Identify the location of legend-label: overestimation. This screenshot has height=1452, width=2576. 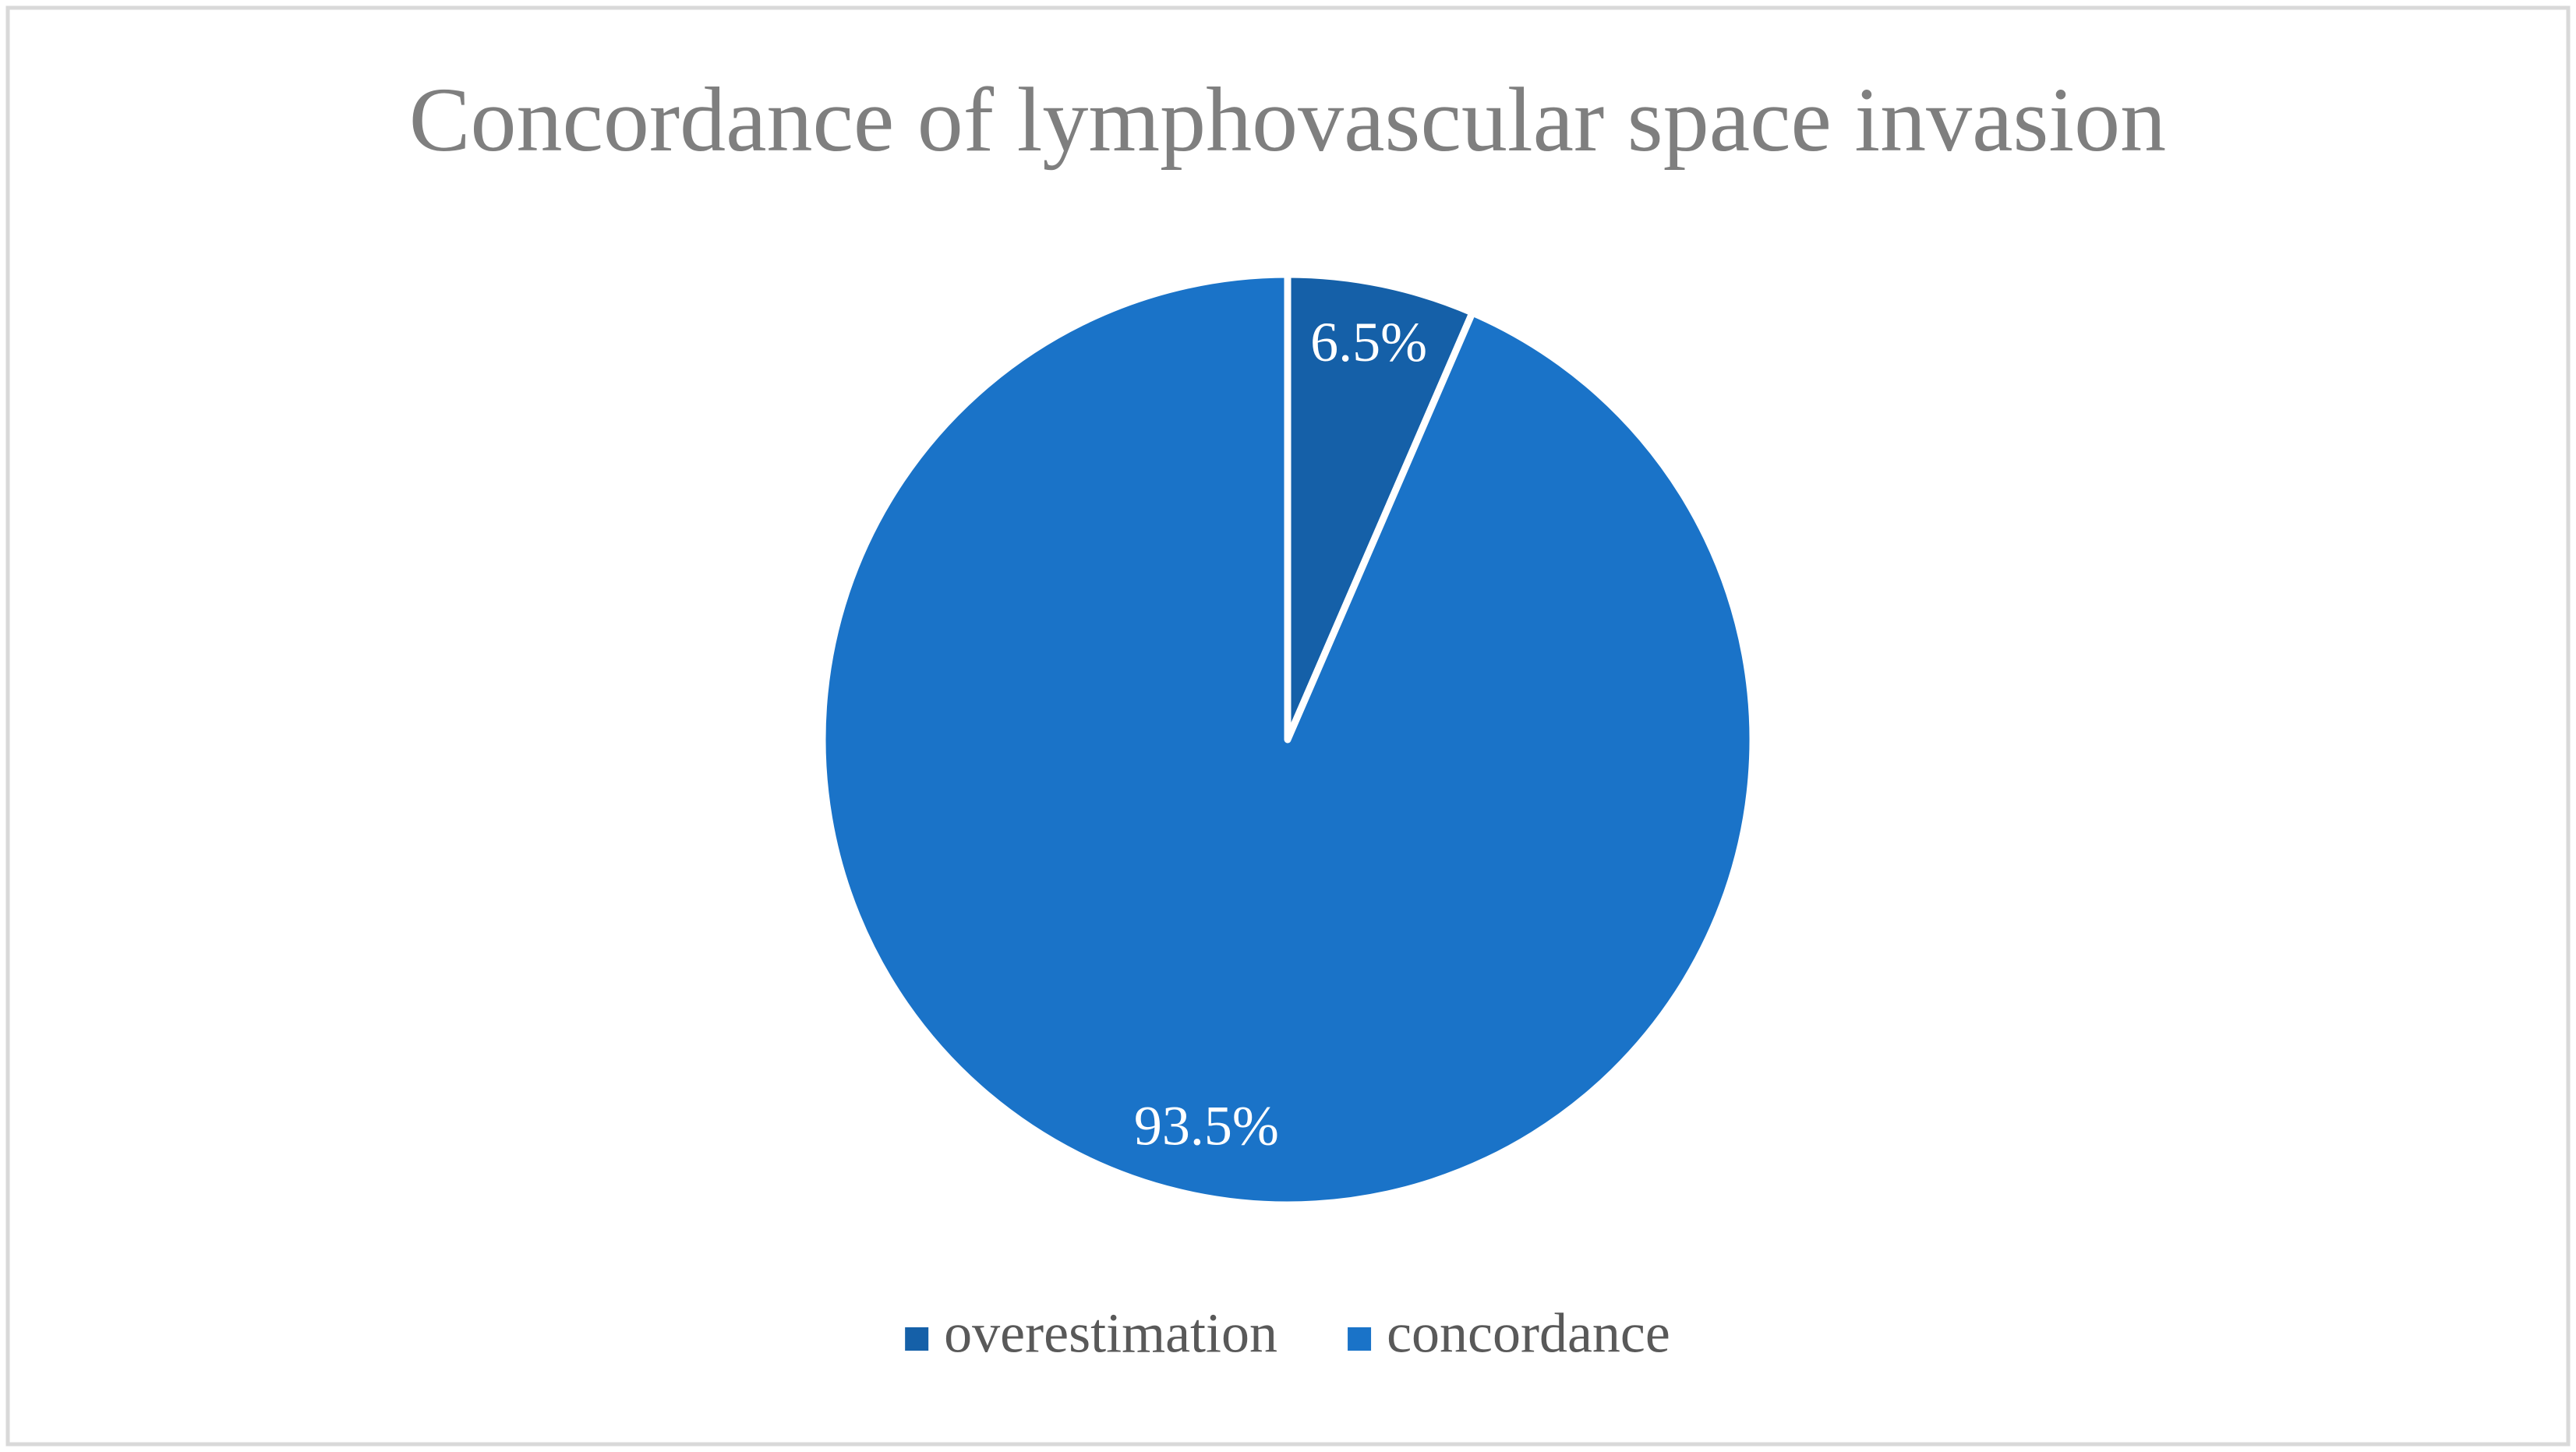
(1110, 1333).